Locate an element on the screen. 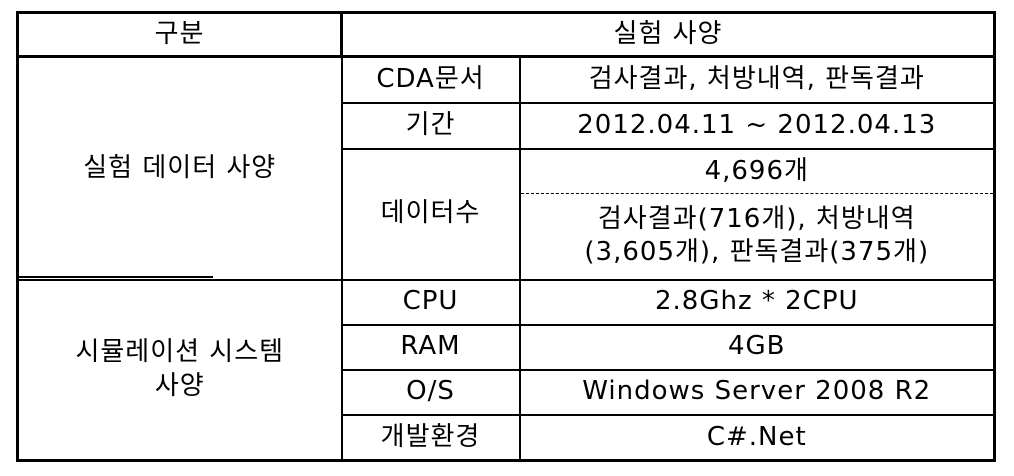 Image resolution: width=1014 pixels, height=476 pixels. table-header-row: 구분 실험 사양 is located at coordinates (506, 34).